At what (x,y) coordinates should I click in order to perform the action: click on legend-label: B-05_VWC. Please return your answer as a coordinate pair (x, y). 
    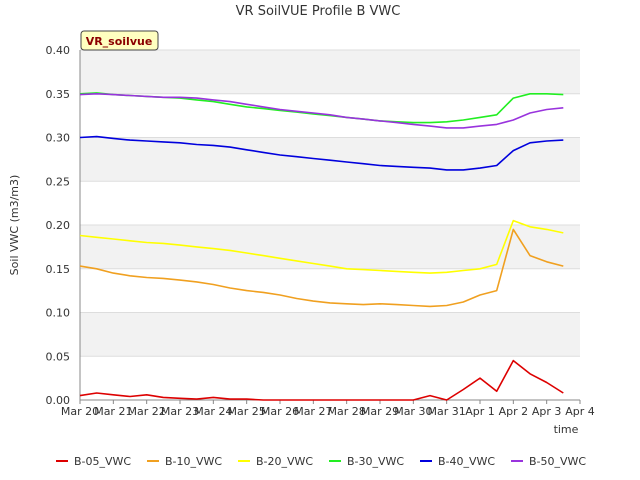
    Looking at the image, I should click on (102, 461).